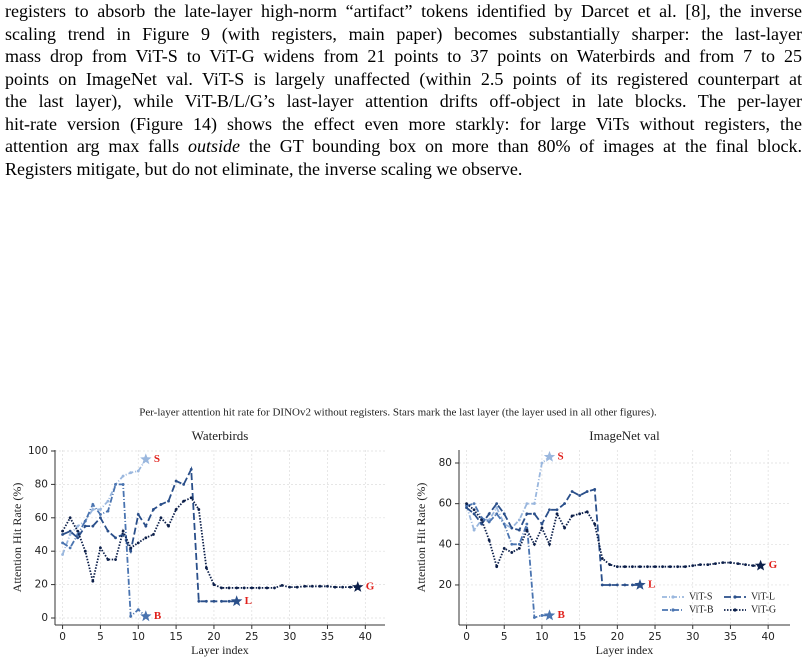  I want to click on legend-label: ViT-B, so click(701, 609).